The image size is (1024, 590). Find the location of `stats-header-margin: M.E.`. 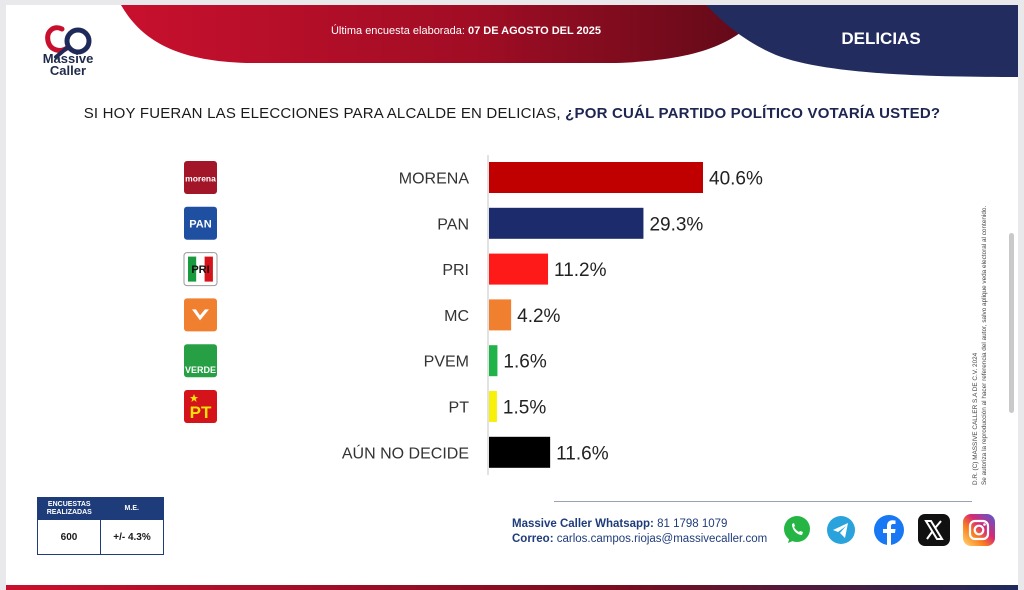

stats-header-margin: M.E. is located at coordinates (131, 508).